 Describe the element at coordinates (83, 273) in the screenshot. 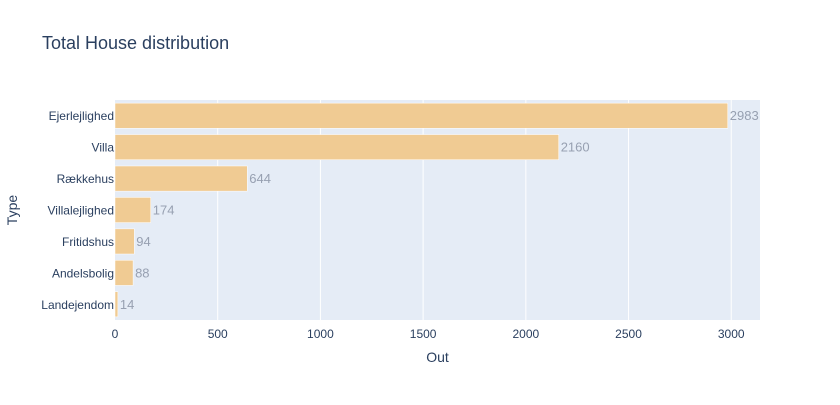

I see `y-tick-label: Andelsbolig` at that location.